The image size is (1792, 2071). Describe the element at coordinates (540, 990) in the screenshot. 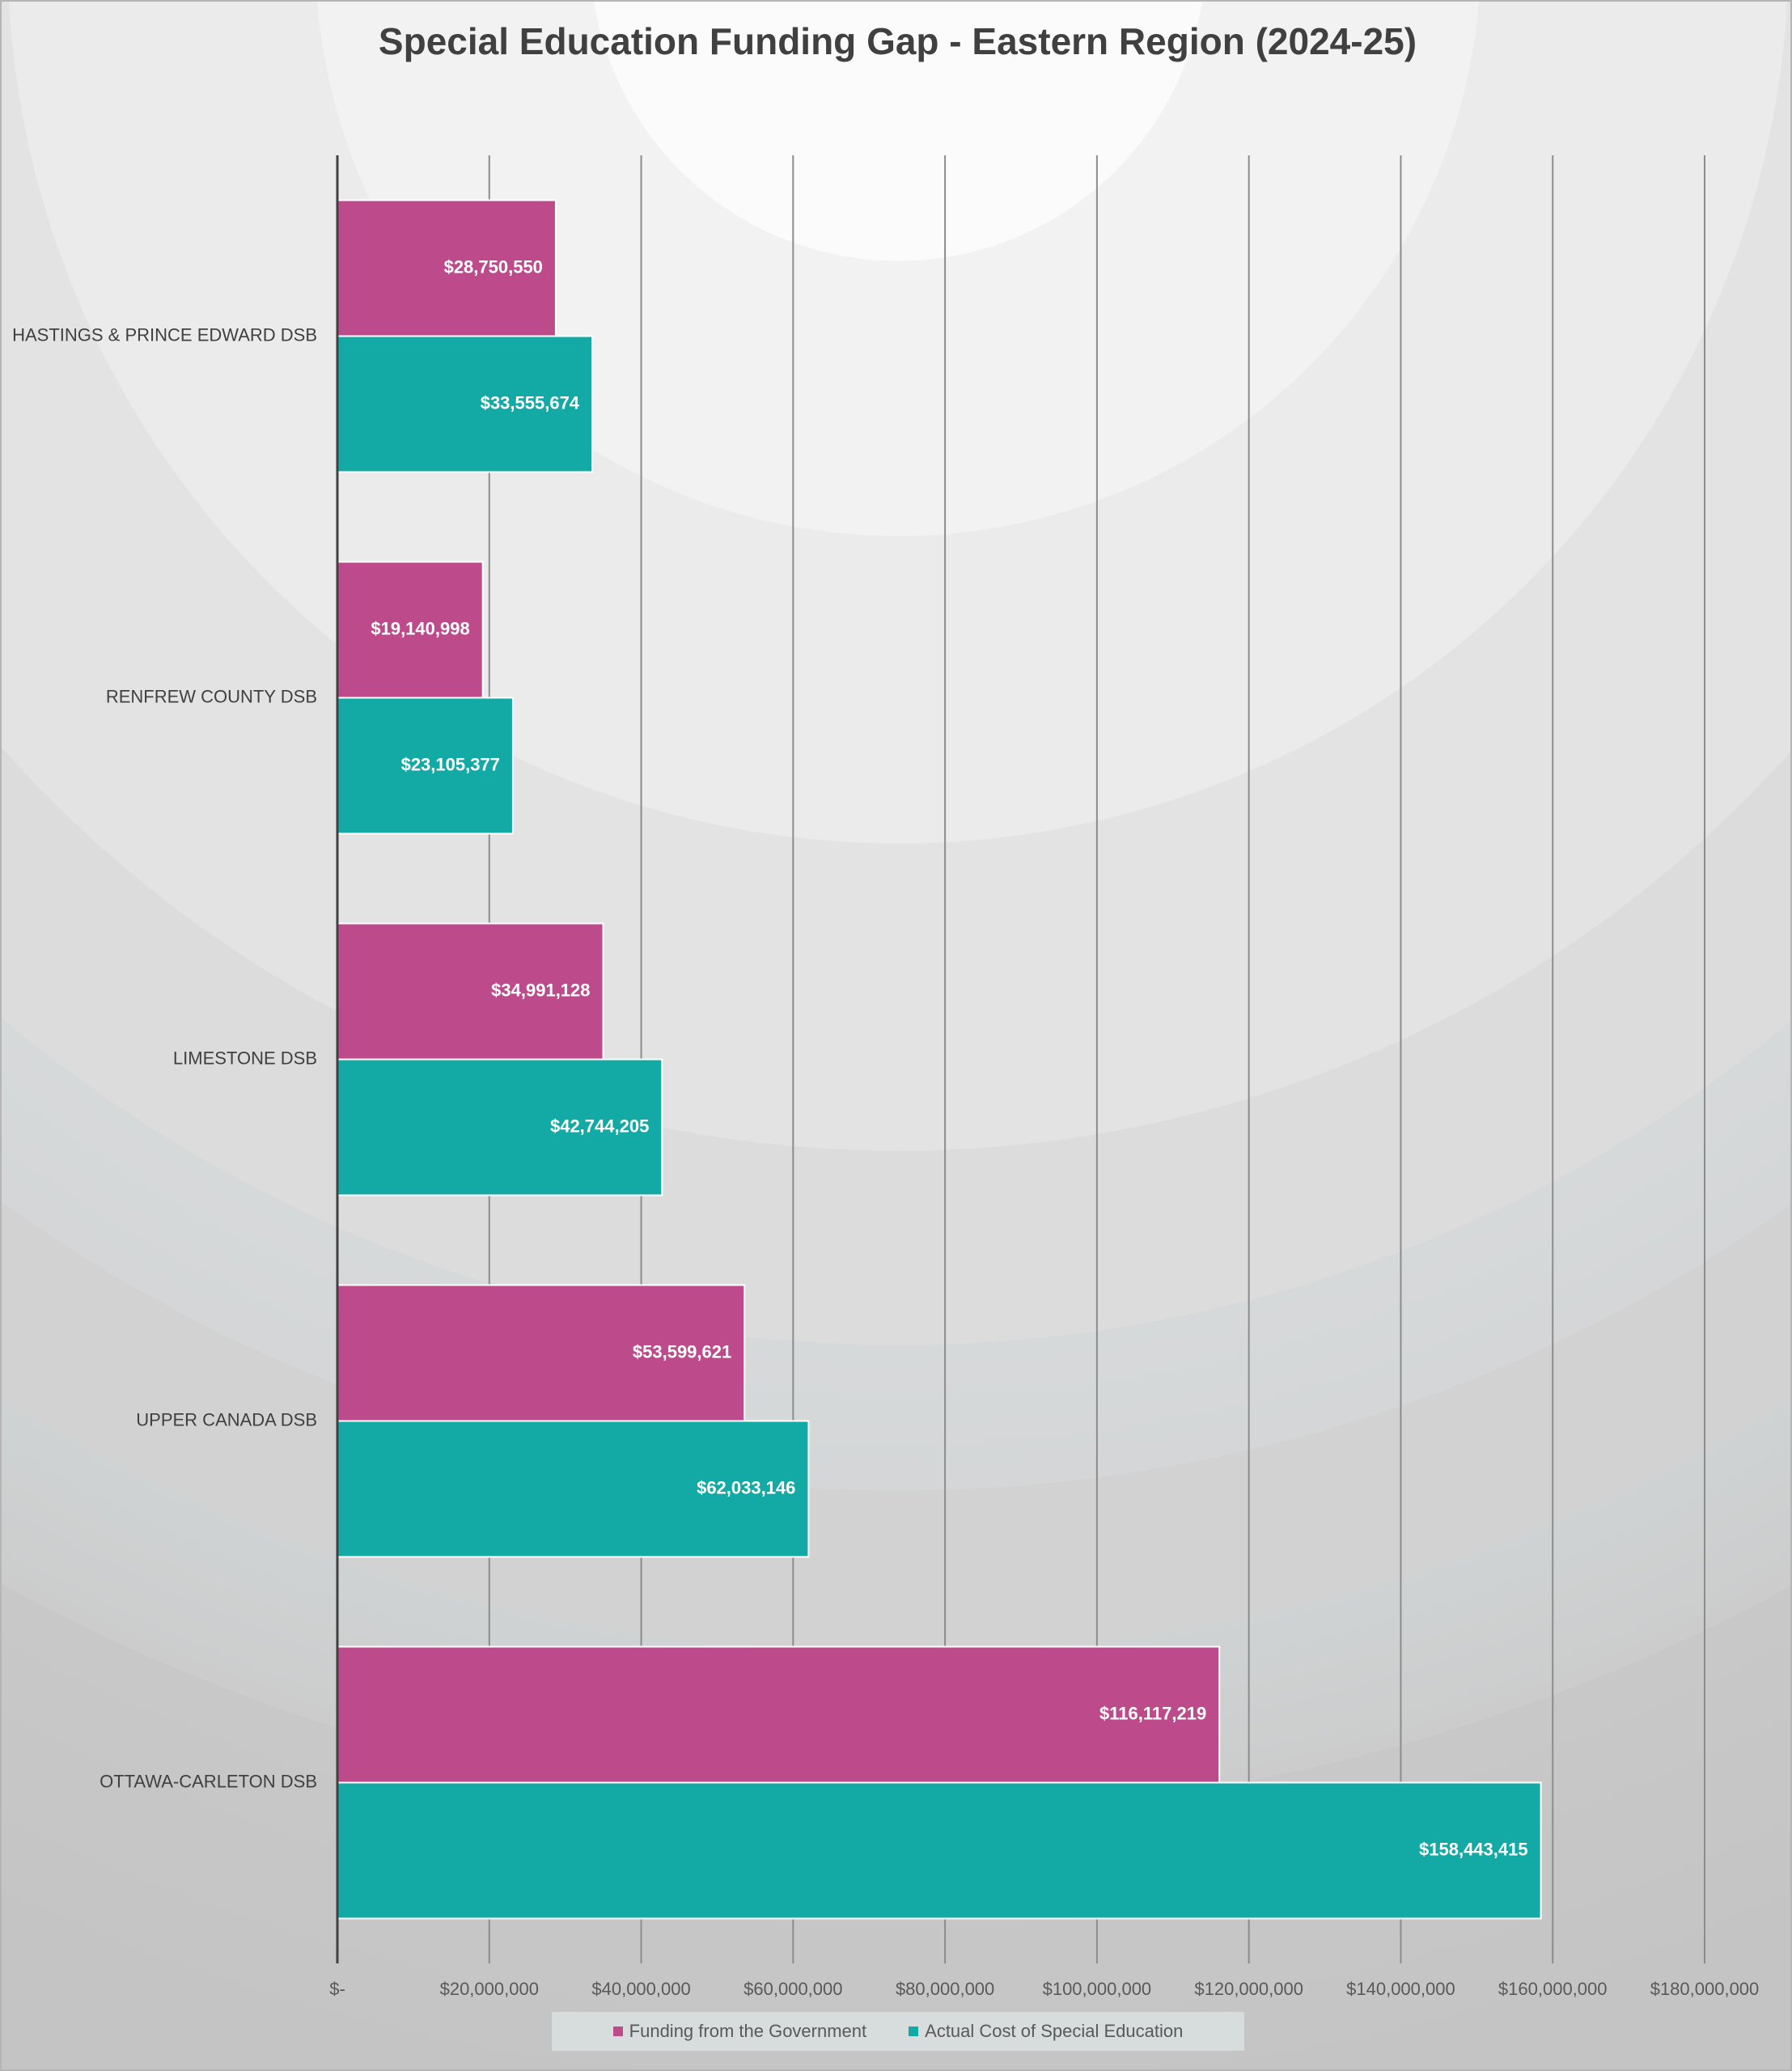

I see `data-label: $34,991,128` at that location.